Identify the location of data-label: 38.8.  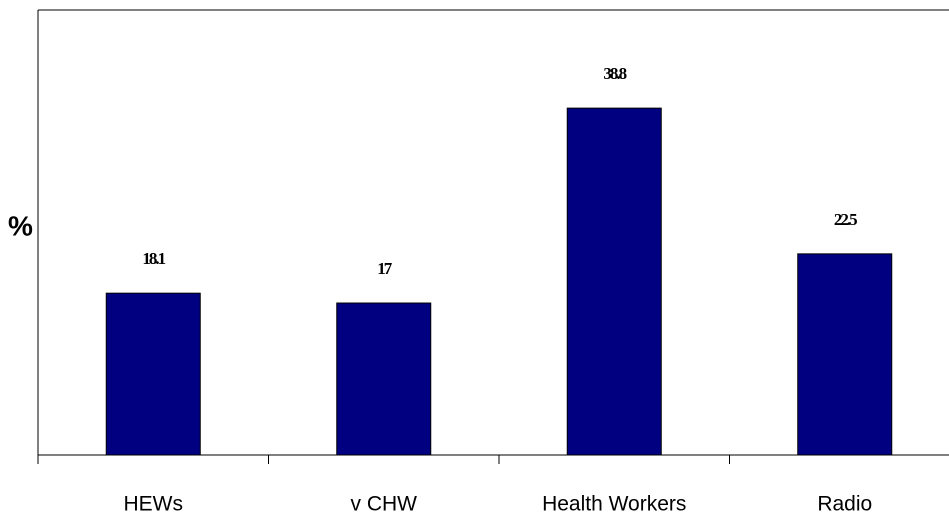
(614, 73).